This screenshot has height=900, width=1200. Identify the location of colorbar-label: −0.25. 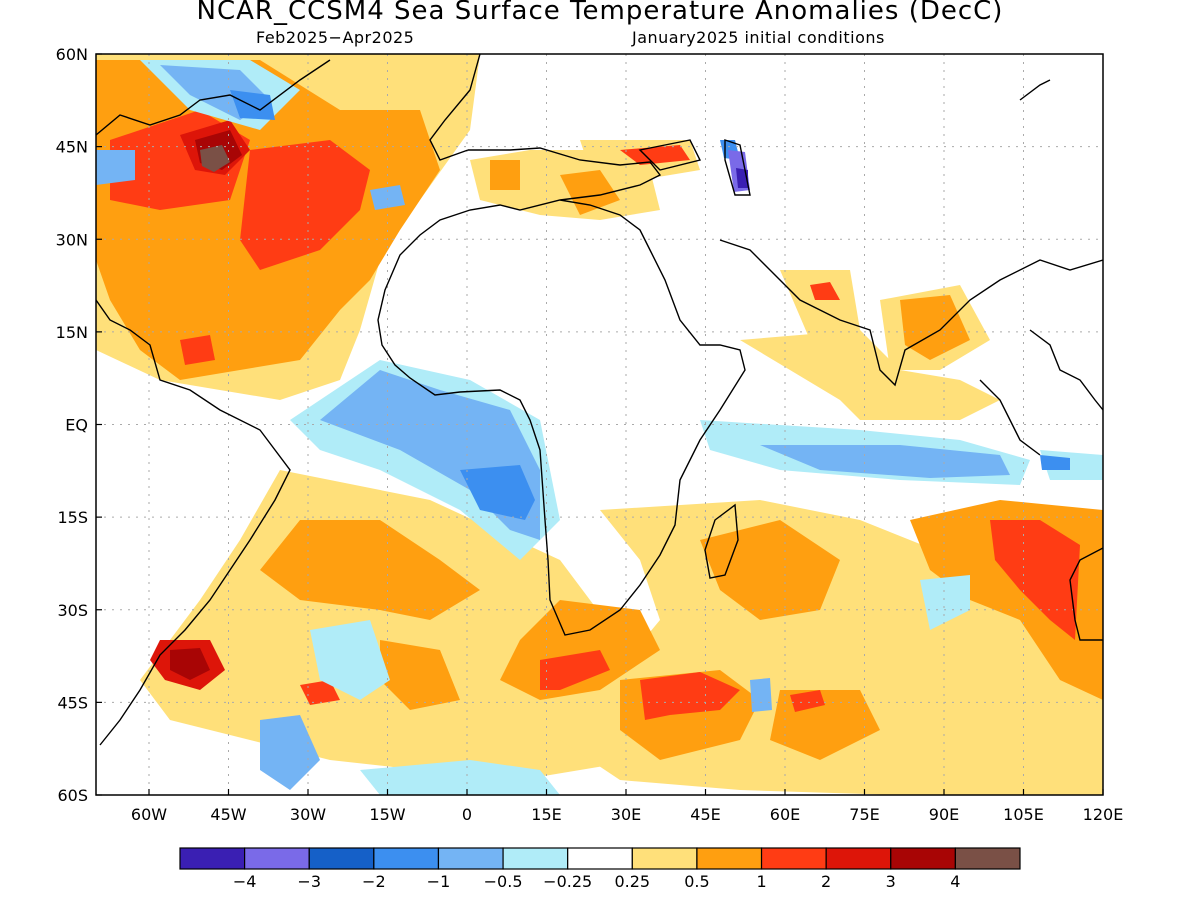
(567, 881).